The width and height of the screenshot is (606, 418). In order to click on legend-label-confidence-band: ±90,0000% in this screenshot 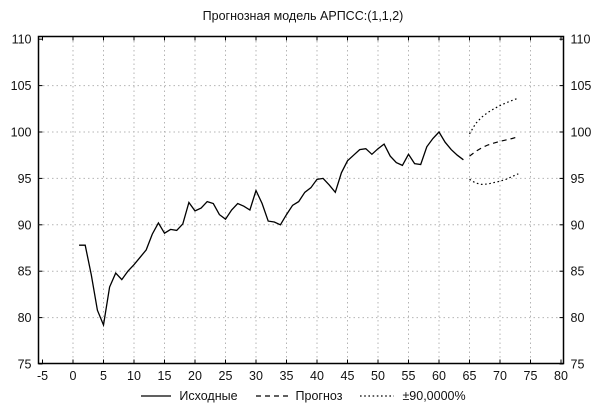, I will do `click(434, 396)`.